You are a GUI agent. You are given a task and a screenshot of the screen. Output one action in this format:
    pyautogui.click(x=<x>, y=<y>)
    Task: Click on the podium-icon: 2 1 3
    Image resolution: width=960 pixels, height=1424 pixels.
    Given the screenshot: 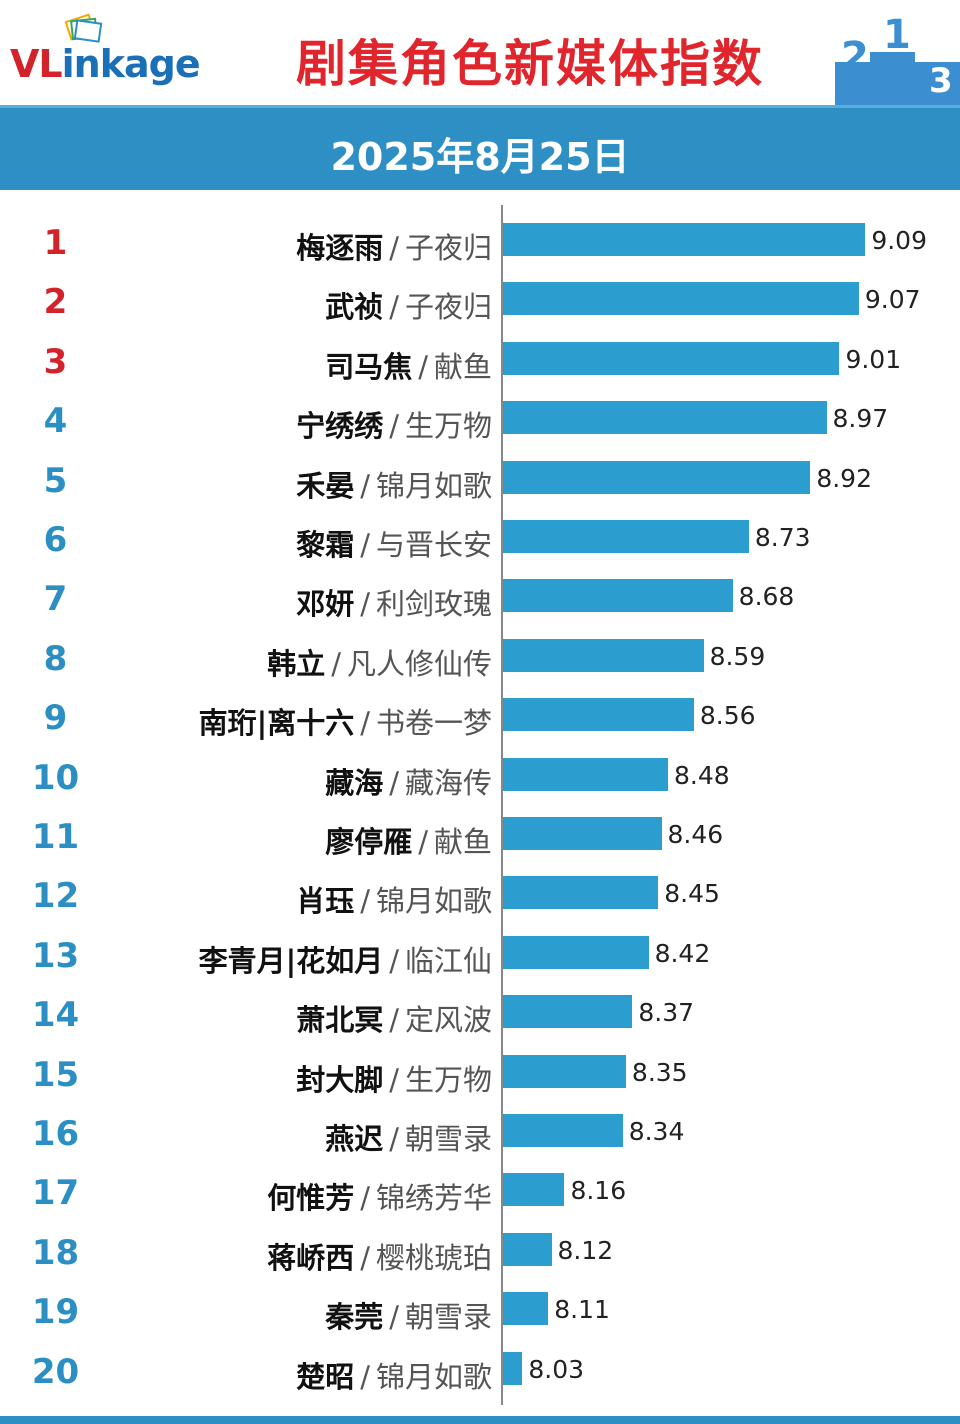 What is the action you would take?
    pyautogui.click(x=897, y=58)
    